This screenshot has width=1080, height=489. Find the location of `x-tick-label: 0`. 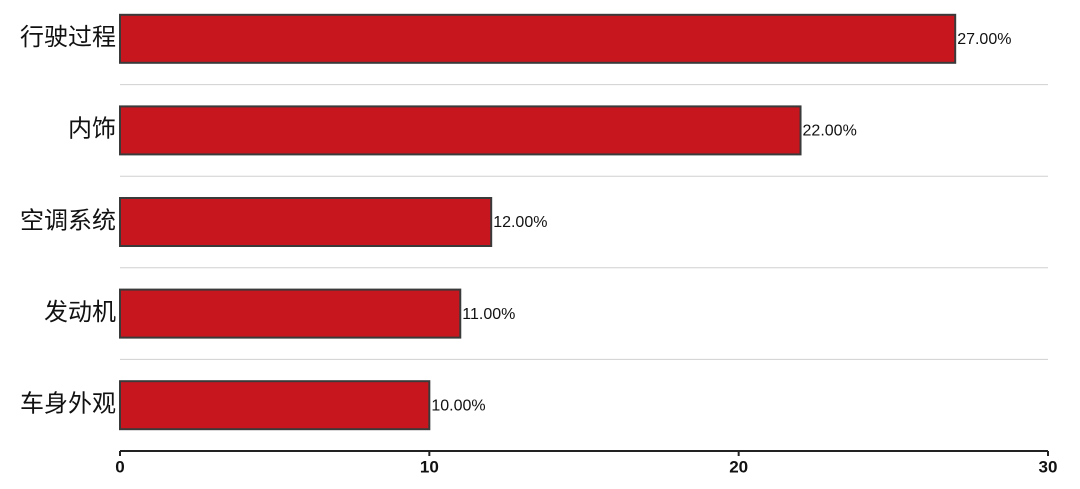

x-tick-label: 0 is located at coordinates (119, 466).